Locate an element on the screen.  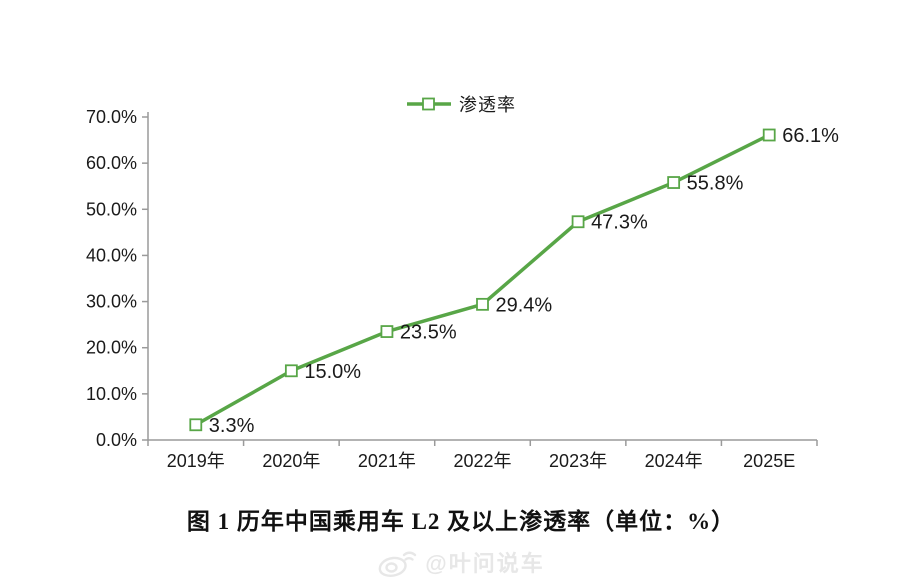
y-axis-tick-label: 30.0% is located at coordinates (111, 302).